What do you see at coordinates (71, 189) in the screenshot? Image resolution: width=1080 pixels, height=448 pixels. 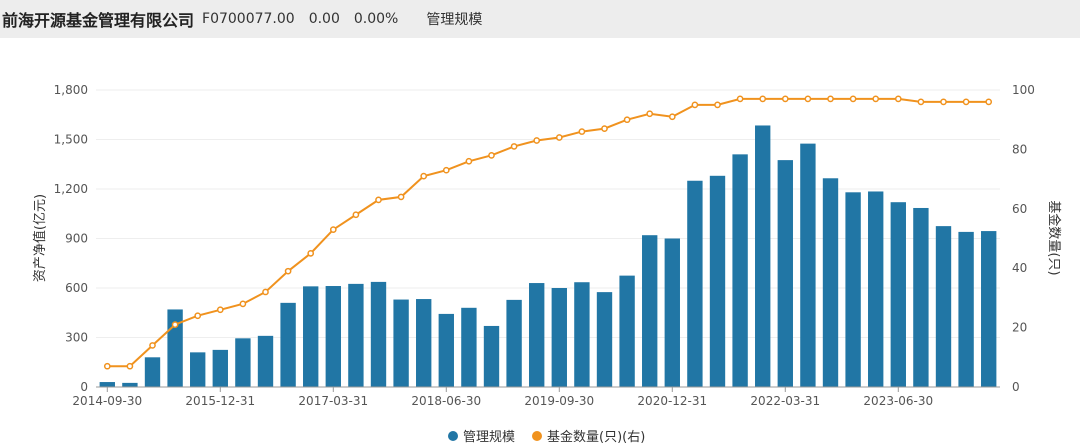 I see `y-tick-label: 1,200` at bounding box center [71, 189].